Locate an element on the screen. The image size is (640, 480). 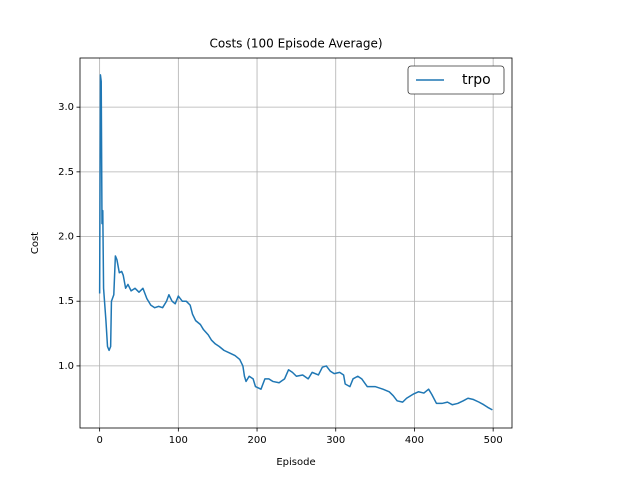
x-tick-label: 300 is located at coordinates (335, 440).